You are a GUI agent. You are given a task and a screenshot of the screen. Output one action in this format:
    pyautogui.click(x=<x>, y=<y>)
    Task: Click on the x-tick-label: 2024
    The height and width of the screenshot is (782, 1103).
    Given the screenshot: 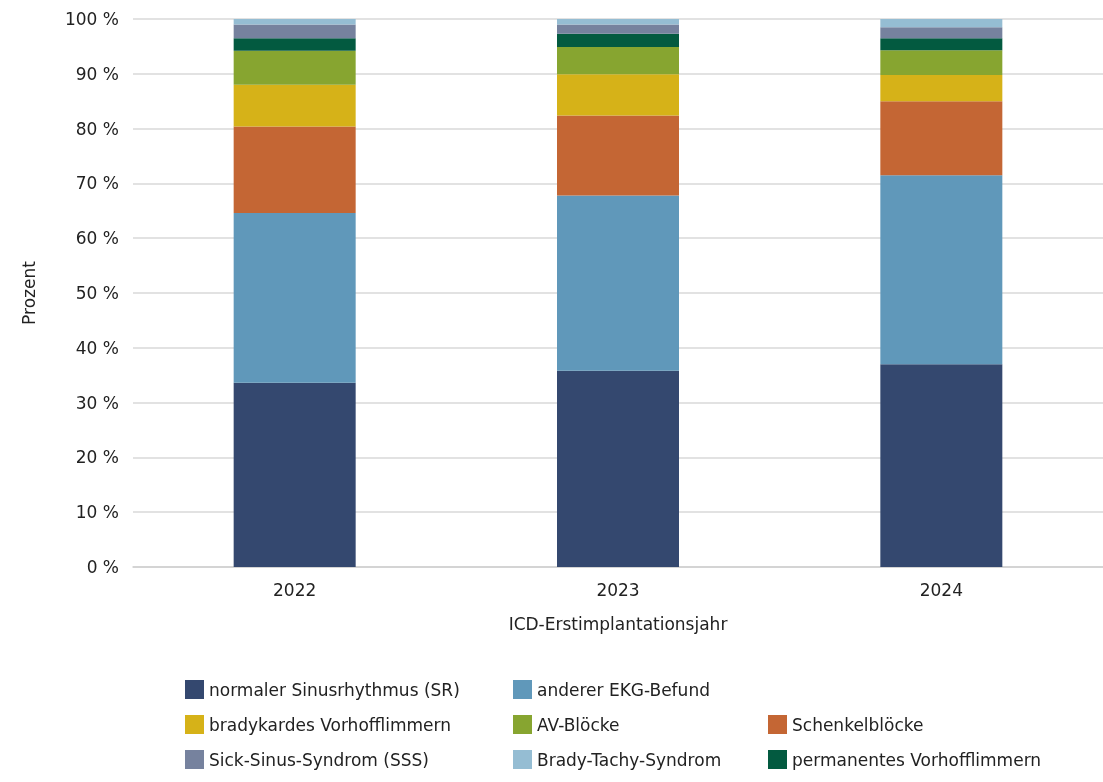 What is the action you would take?
    pyautogui.click(x=941, y=589)
    